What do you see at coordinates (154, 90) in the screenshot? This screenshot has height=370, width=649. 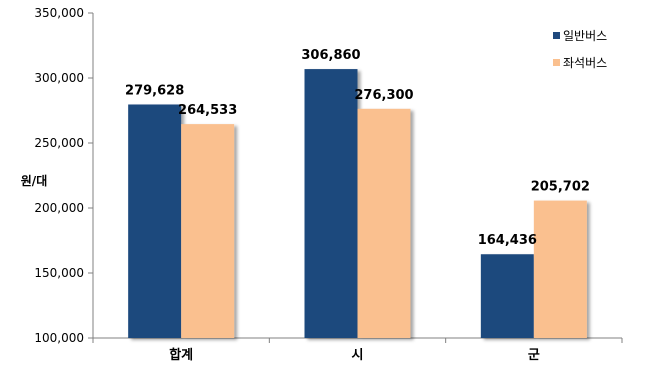 I see `data-label: 279,628` at bounding box center [154, 90].